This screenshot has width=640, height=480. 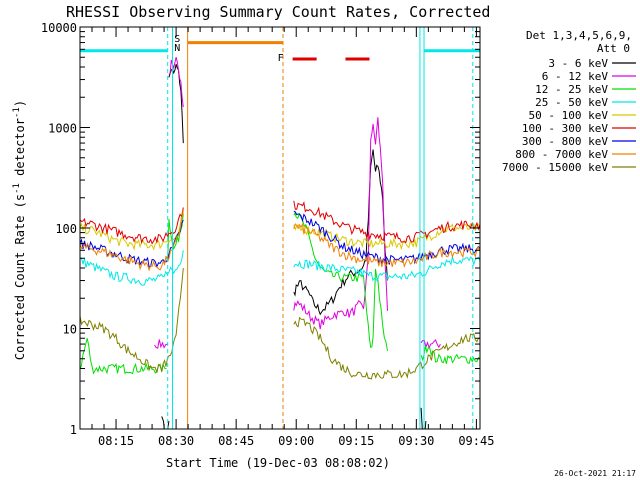 I want to click on flag-letter-n: N, so click(x=177, y=48).